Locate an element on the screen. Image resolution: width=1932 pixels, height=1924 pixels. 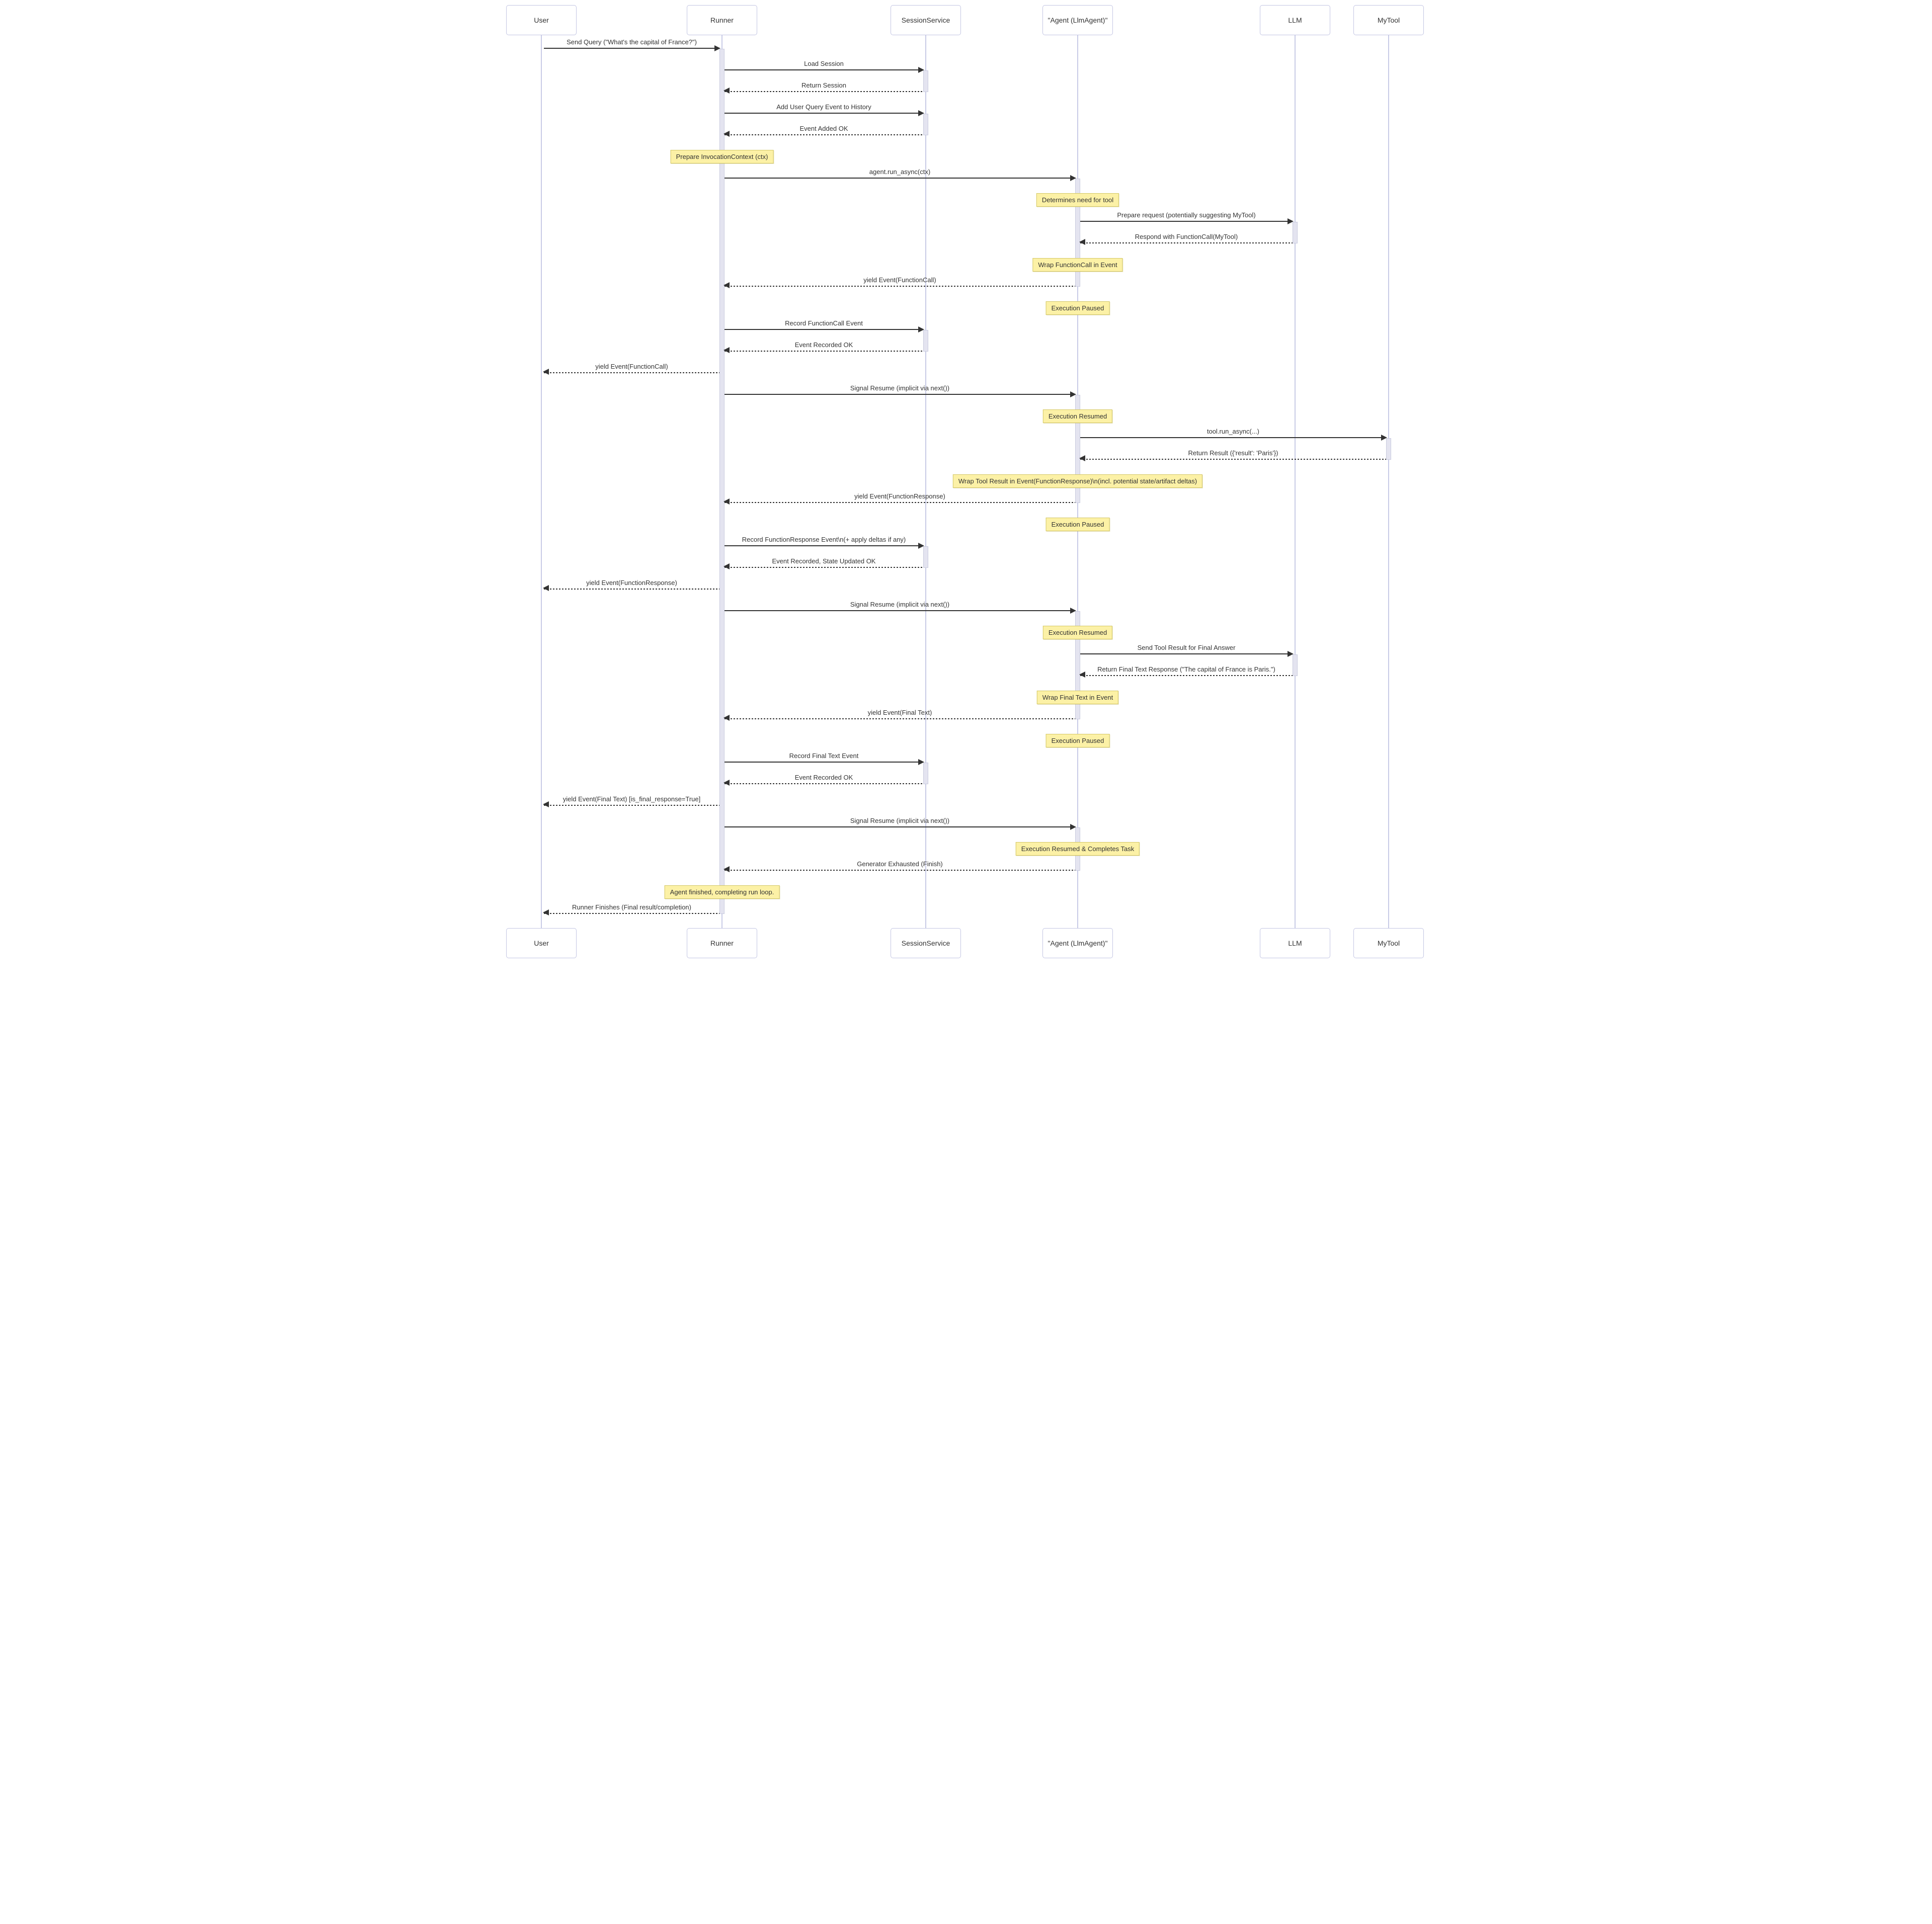
message: yield Event(FunctionCall) is located at coordinates (631, 368).